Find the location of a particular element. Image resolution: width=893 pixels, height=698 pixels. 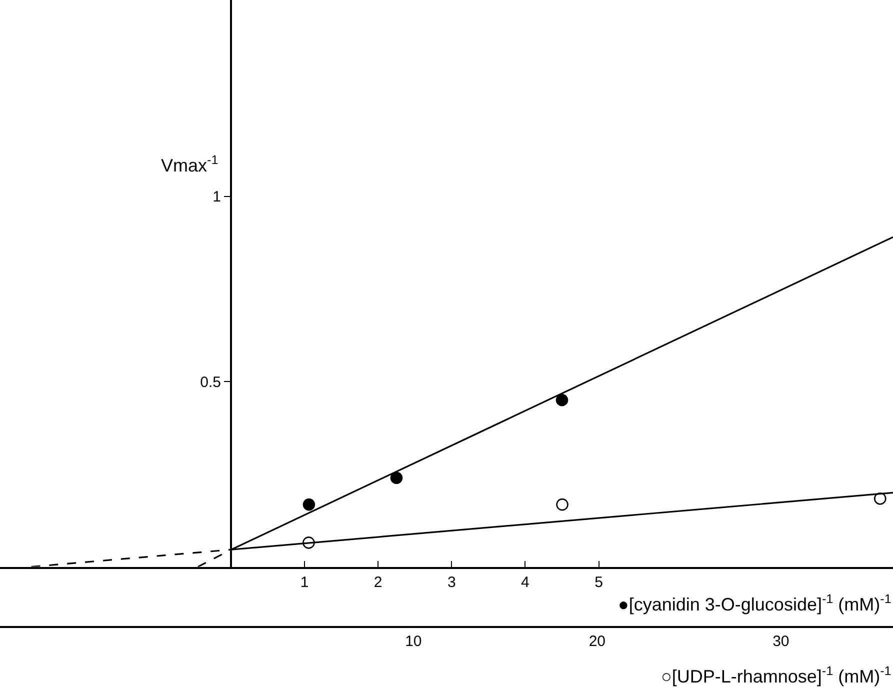

x-axis-title: ●[cyanidin 3-O-glucoside]$^{-1}$ (mM)$^{-1}$ is located at coordinates (755, 603).